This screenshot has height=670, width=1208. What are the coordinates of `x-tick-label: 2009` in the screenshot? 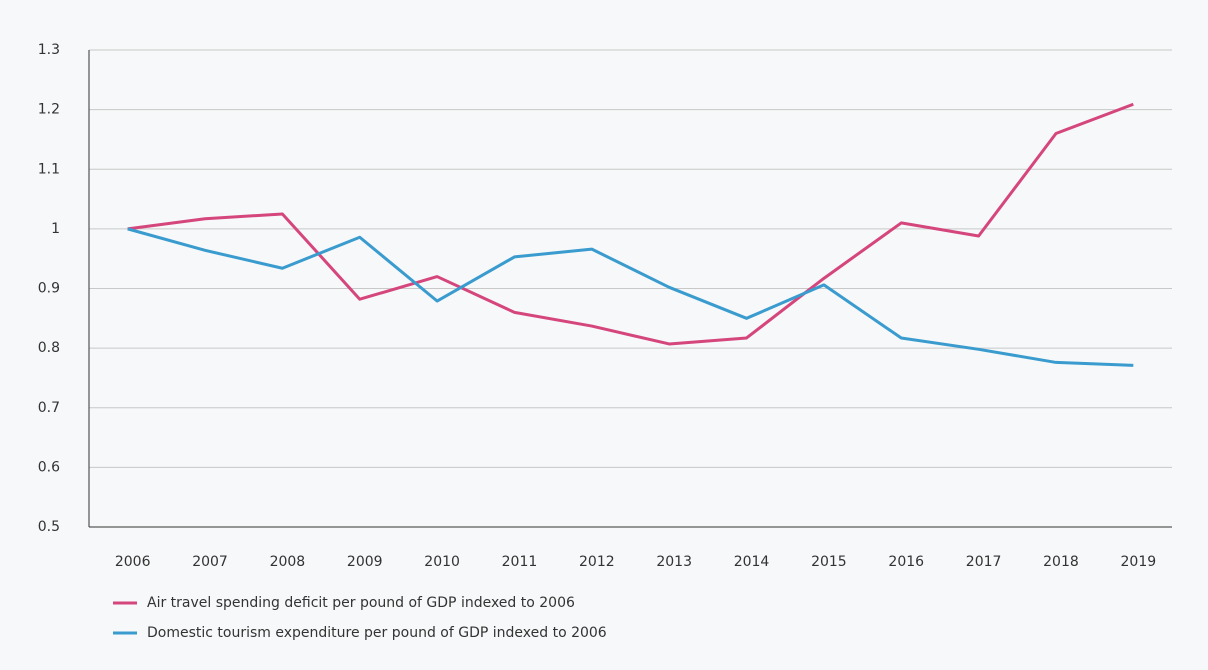 It's located at (365, 562).